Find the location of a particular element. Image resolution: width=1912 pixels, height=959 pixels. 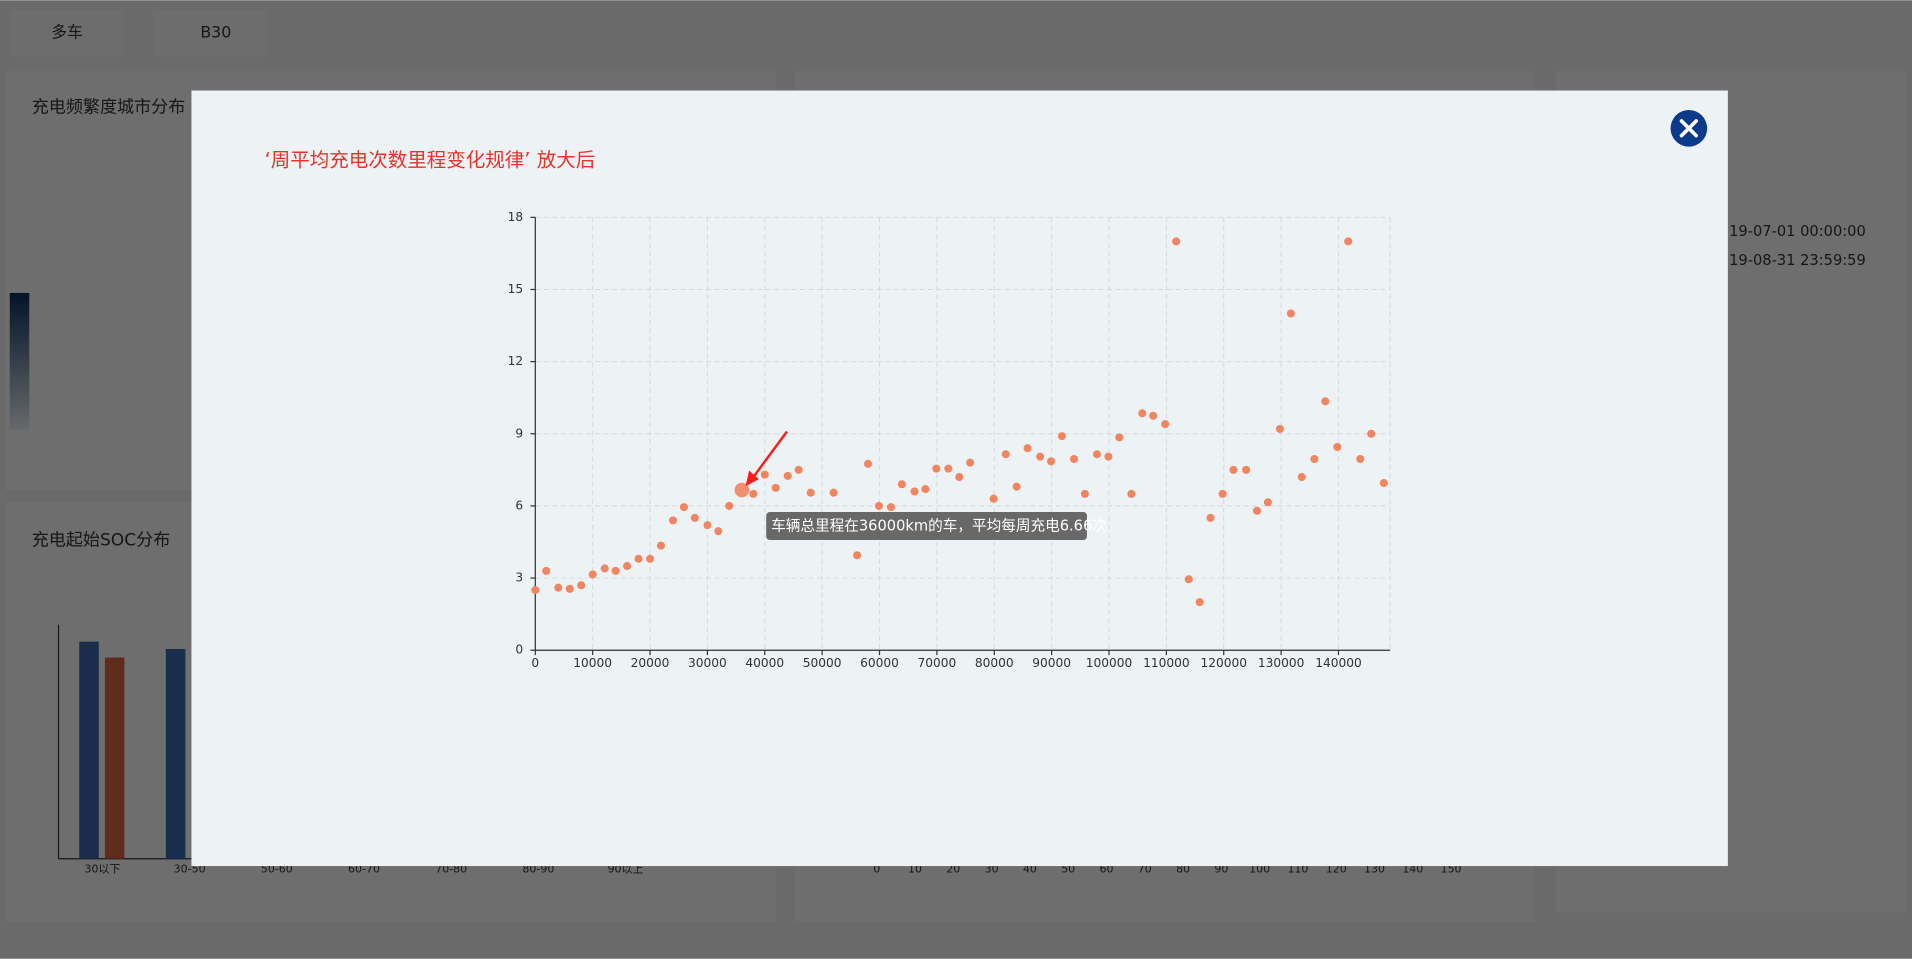

x-tick-label: 140000 is located at coordinates (1338, 663).